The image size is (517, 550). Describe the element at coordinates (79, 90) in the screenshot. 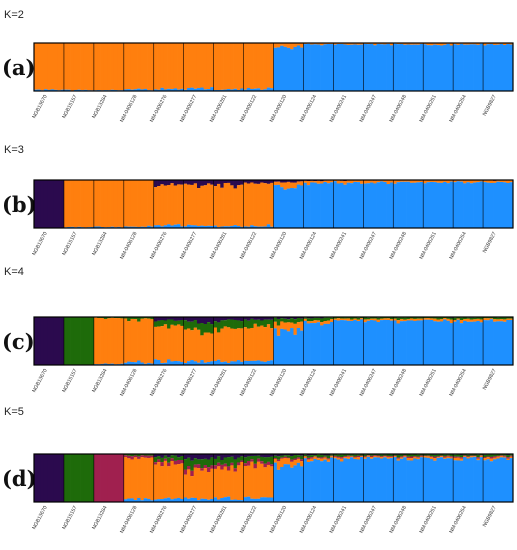

I see `bar-segment-p1-NGB15157-i5-c2` at that location.